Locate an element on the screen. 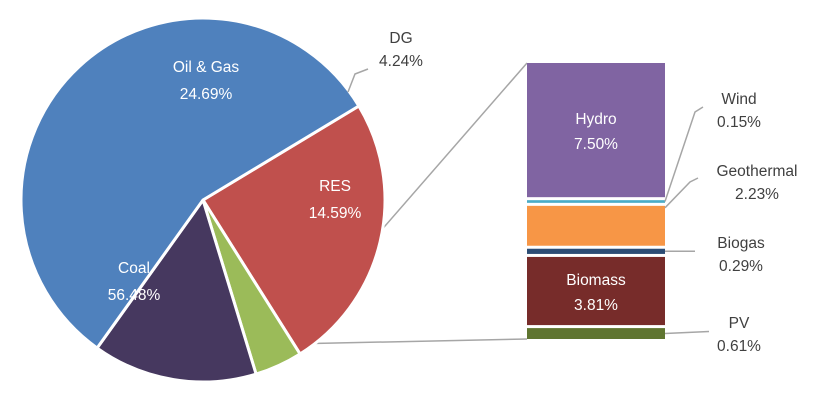  oil-gas-label: Oil & Gas 24.69% is located at coordinates (206, 81).